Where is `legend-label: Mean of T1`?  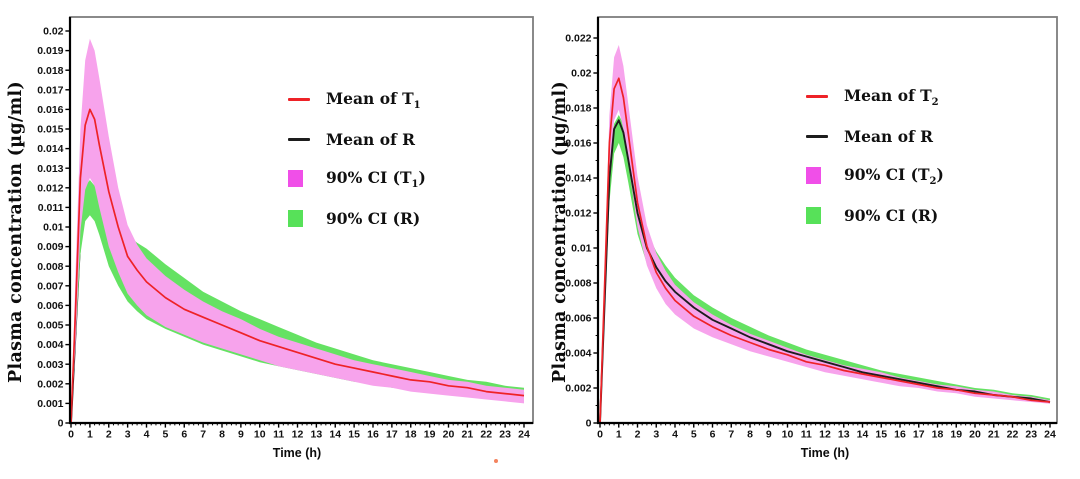 legend-label: Mean of T1 is located at coordinates (373, 99).